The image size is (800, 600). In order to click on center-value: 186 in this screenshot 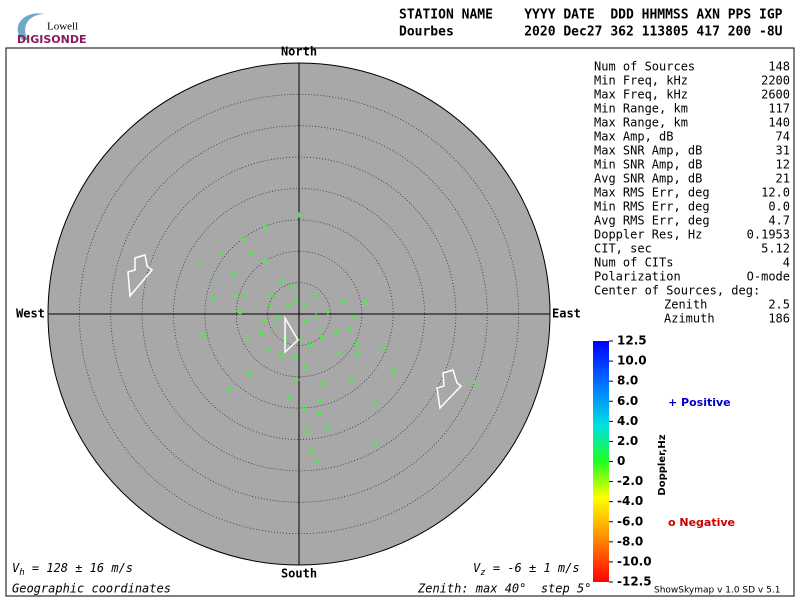, I will do `click(779, 319)`.